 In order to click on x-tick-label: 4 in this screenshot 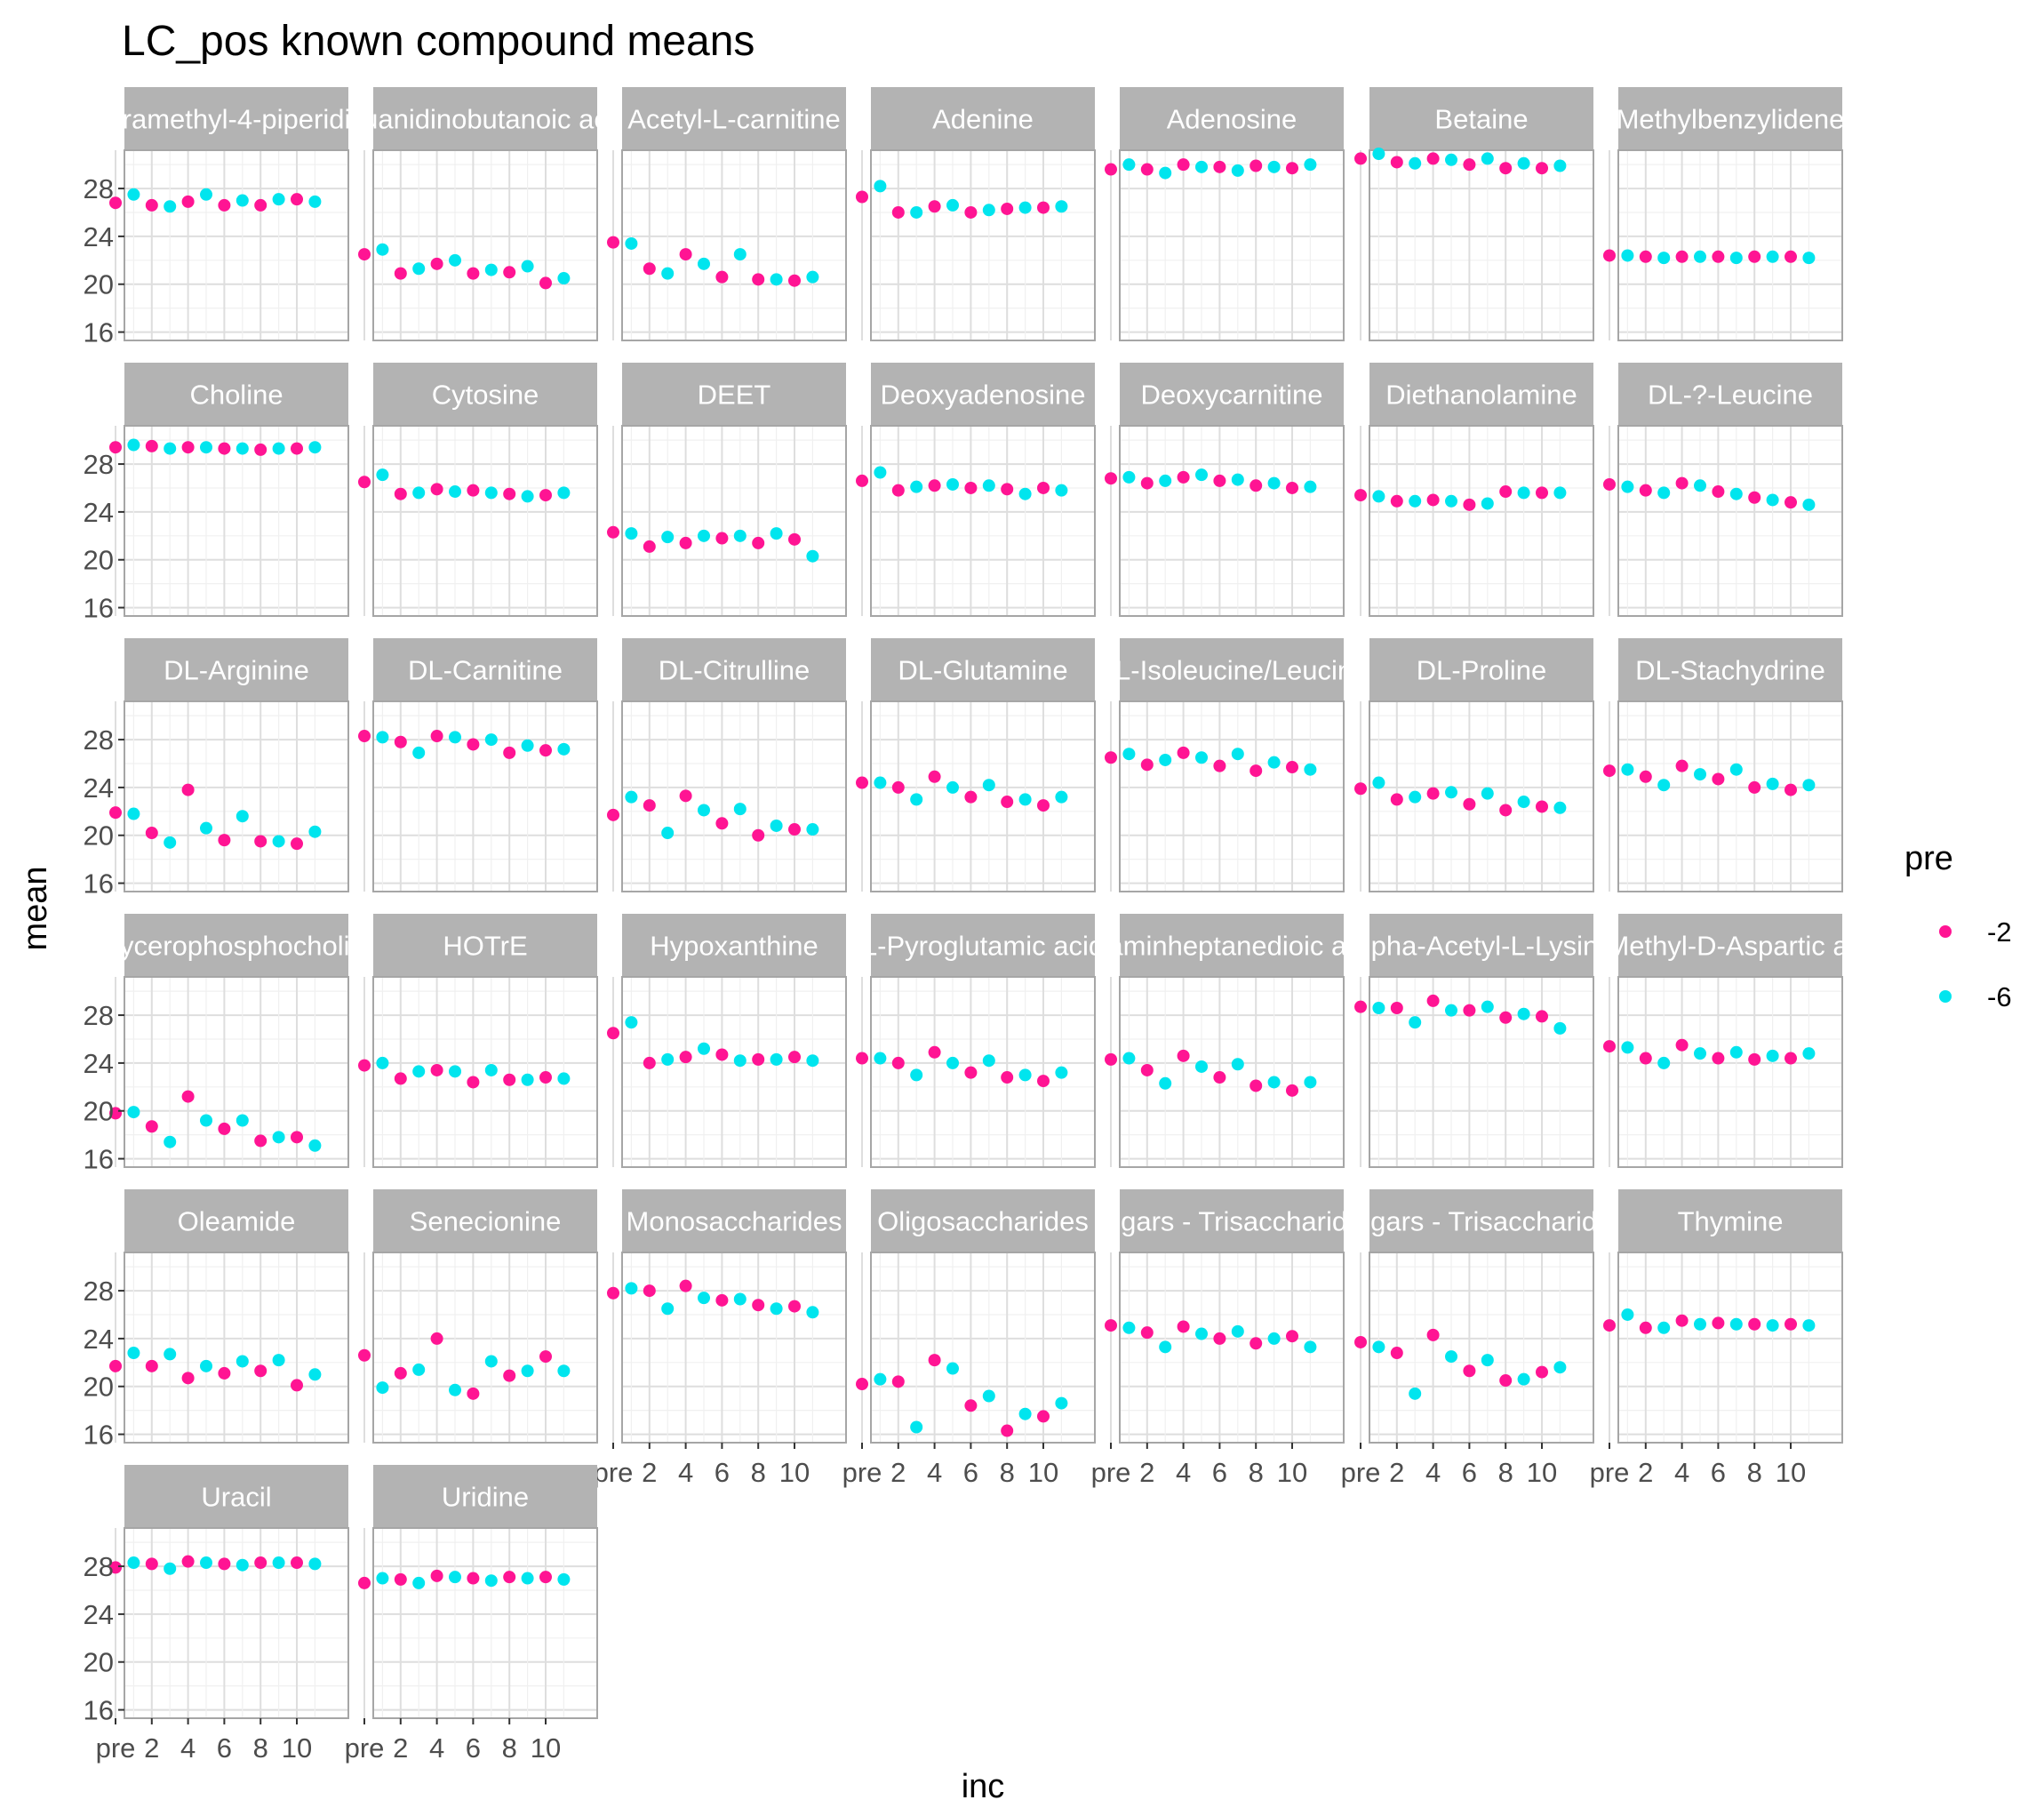, I will do `click(1681, 1472)`.